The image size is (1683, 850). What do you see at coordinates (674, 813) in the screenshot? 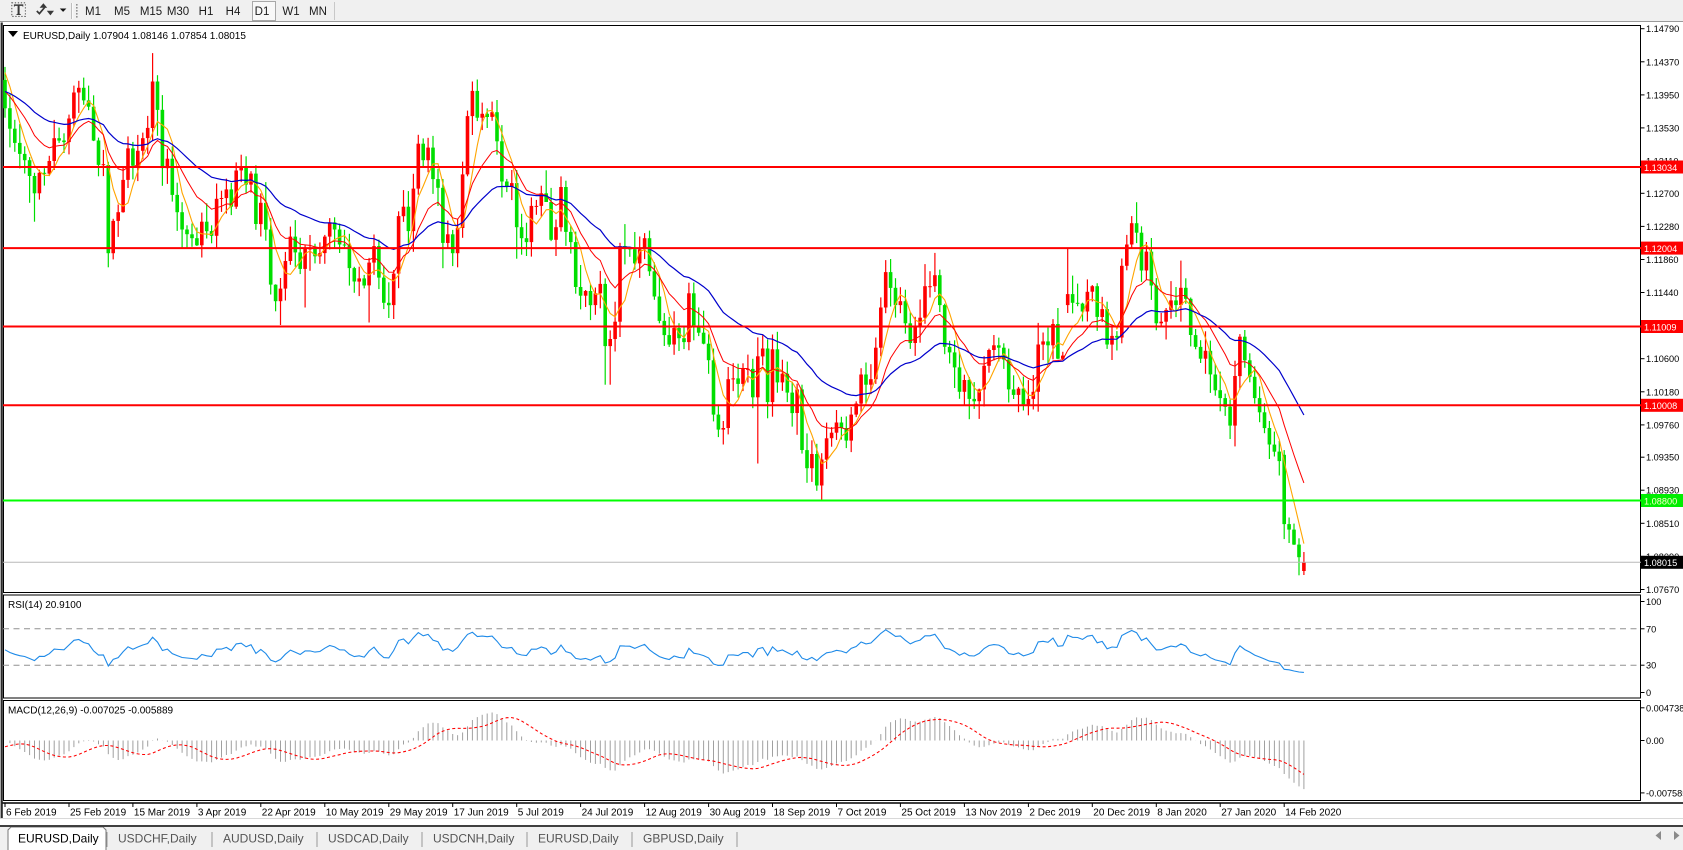
I see `svg-text: 12 Aug 2019` at bounding box center [674, 813].